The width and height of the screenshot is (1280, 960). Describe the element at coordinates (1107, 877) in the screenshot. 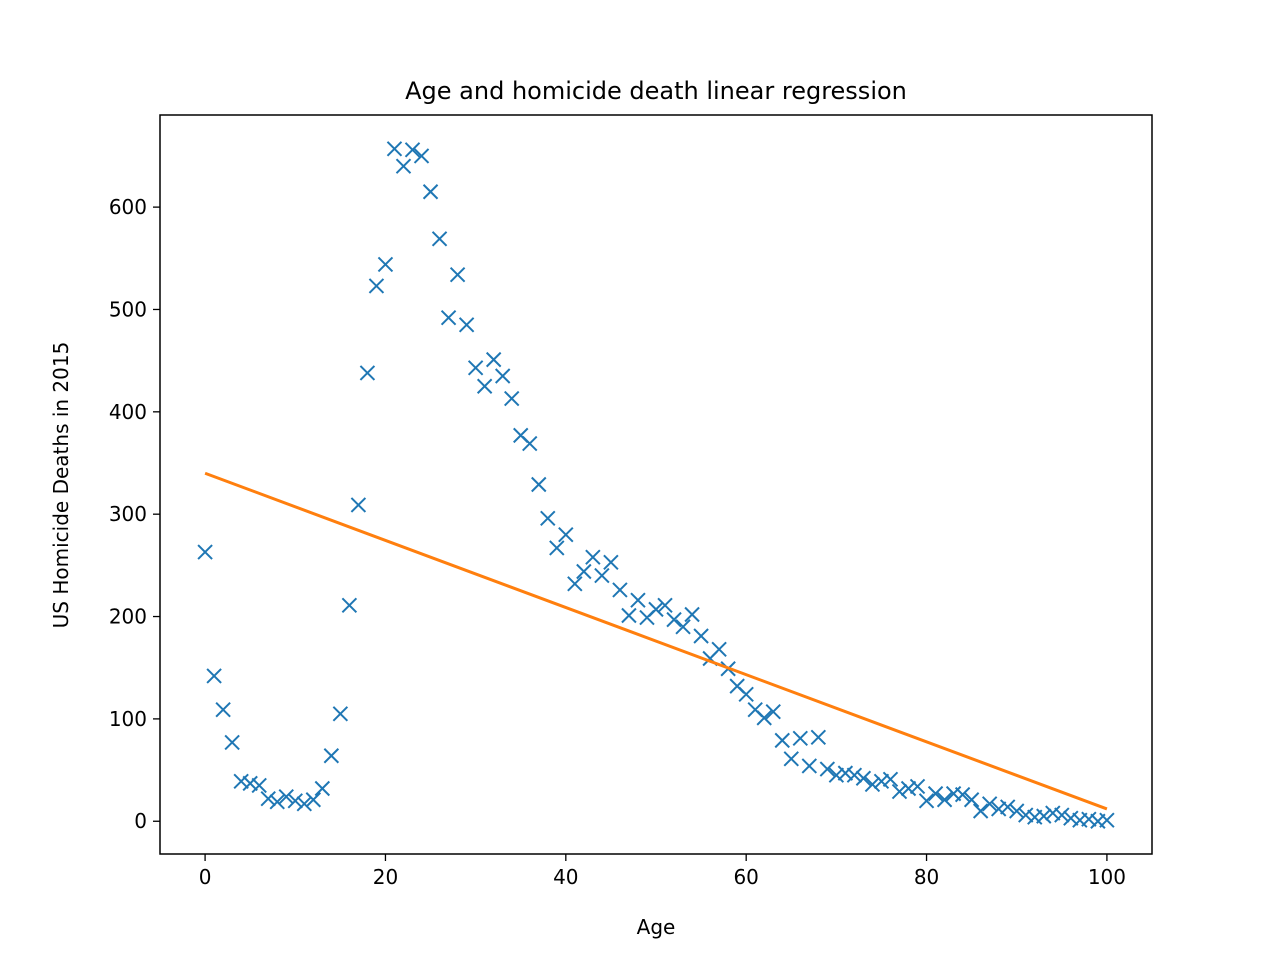

I see `x-tick-label: 100` at that location.